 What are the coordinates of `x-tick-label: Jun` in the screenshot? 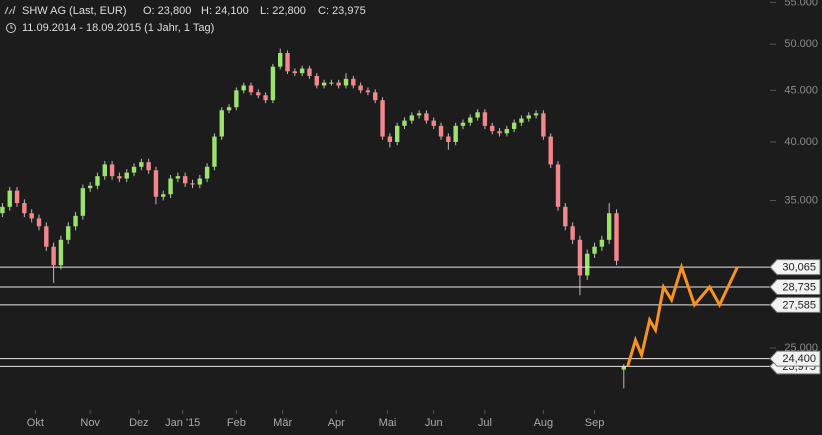 It's located at (434, 423).